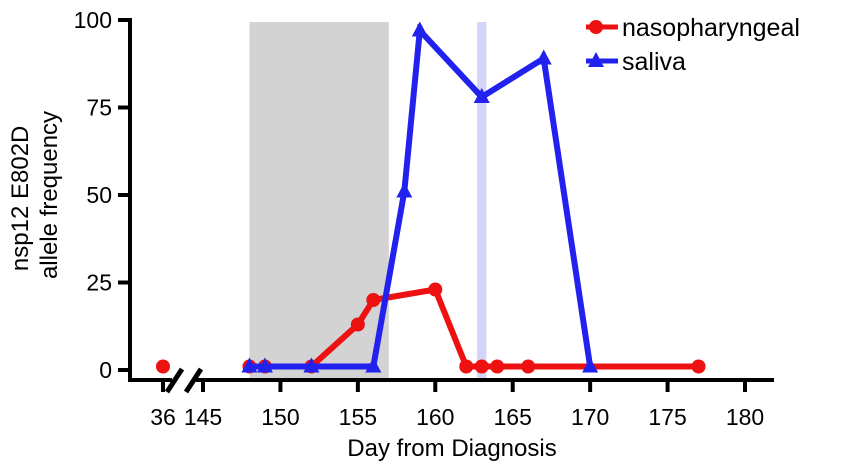 The width and height of the screenshot is (842, 466). I want to click on x-tick-label-155: 155, so click(358, 417).